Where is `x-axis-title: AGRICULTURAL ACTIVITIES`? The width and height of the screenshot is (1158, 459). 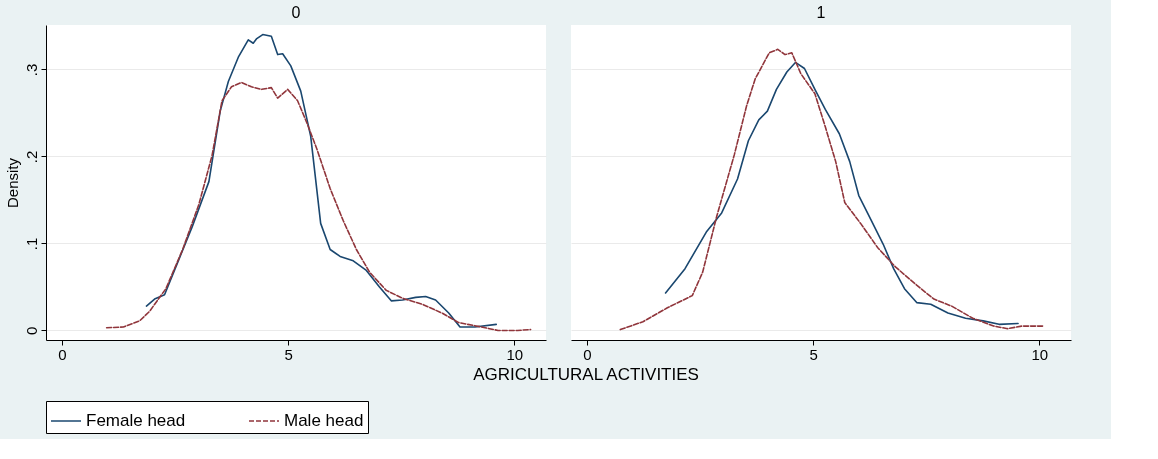
x-axis-title: AGRICULTURAL ACTIVITIES is located at coordinates (586, 374).